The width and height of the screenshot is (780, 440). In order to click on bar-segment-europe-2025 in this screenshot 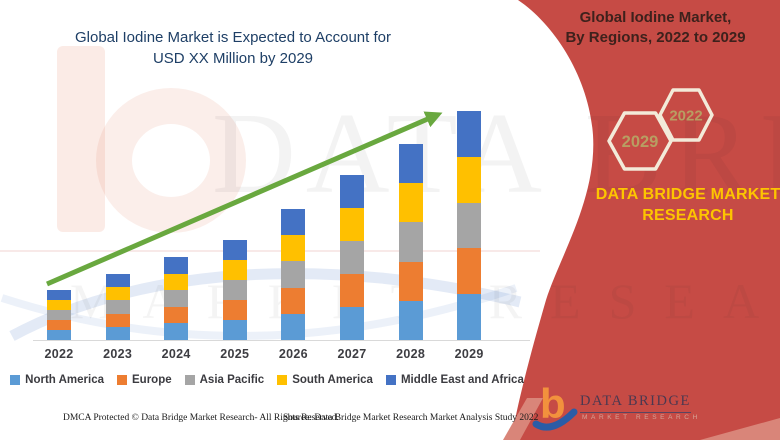, I will do `click(234, 310)`.